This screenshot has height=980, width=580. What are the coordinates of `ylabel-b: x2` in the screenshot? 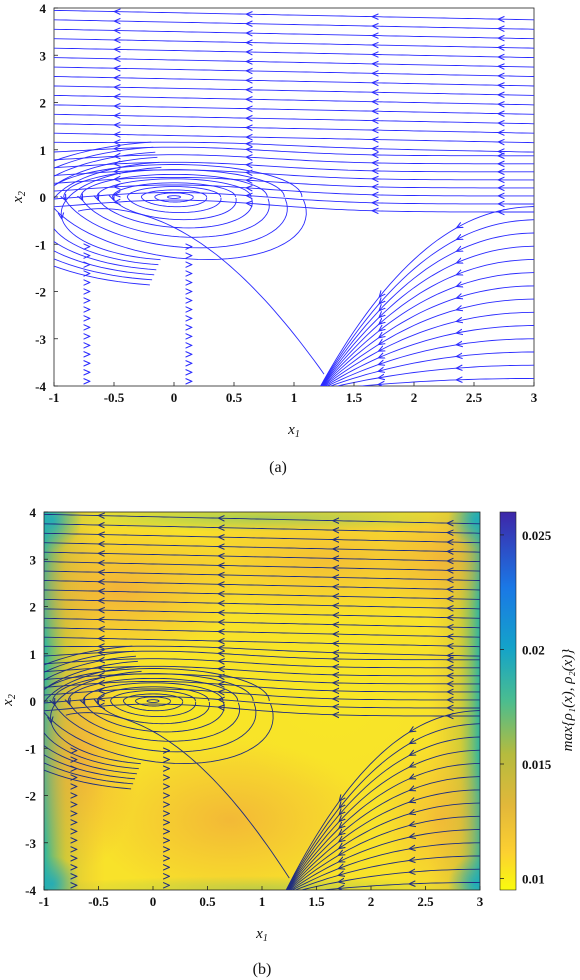 It's located at (9, 700).